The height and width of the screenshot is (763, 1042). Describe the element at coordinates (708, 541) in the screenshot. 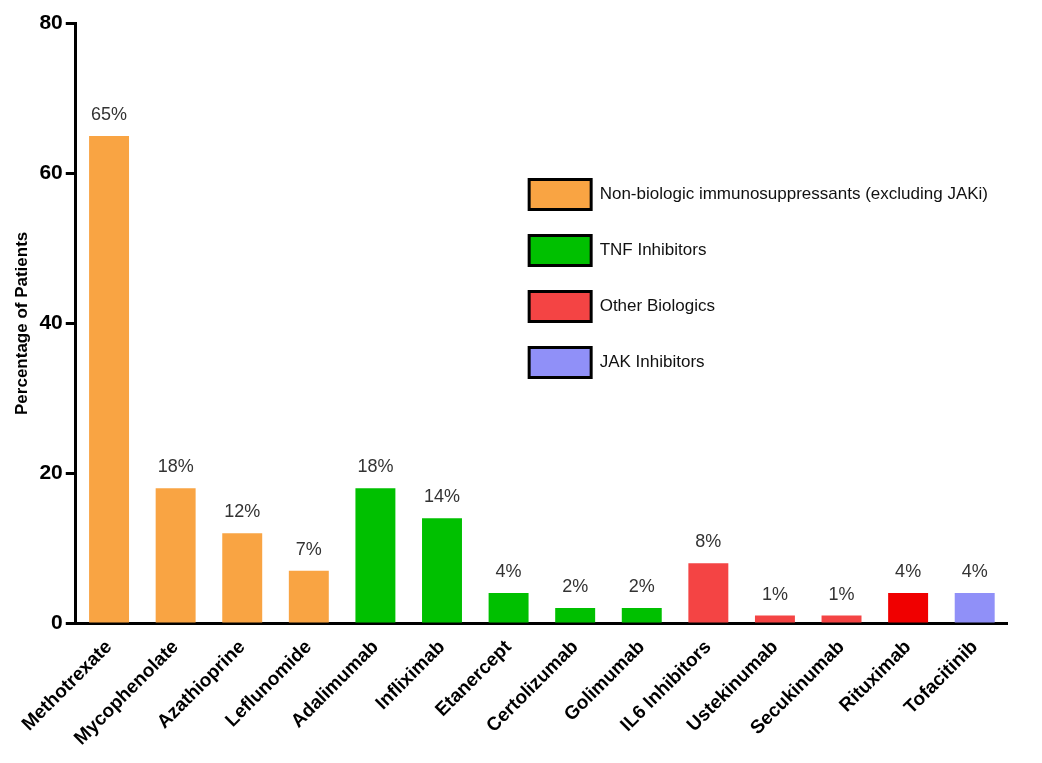

I see `data-label: 8%` at that location.